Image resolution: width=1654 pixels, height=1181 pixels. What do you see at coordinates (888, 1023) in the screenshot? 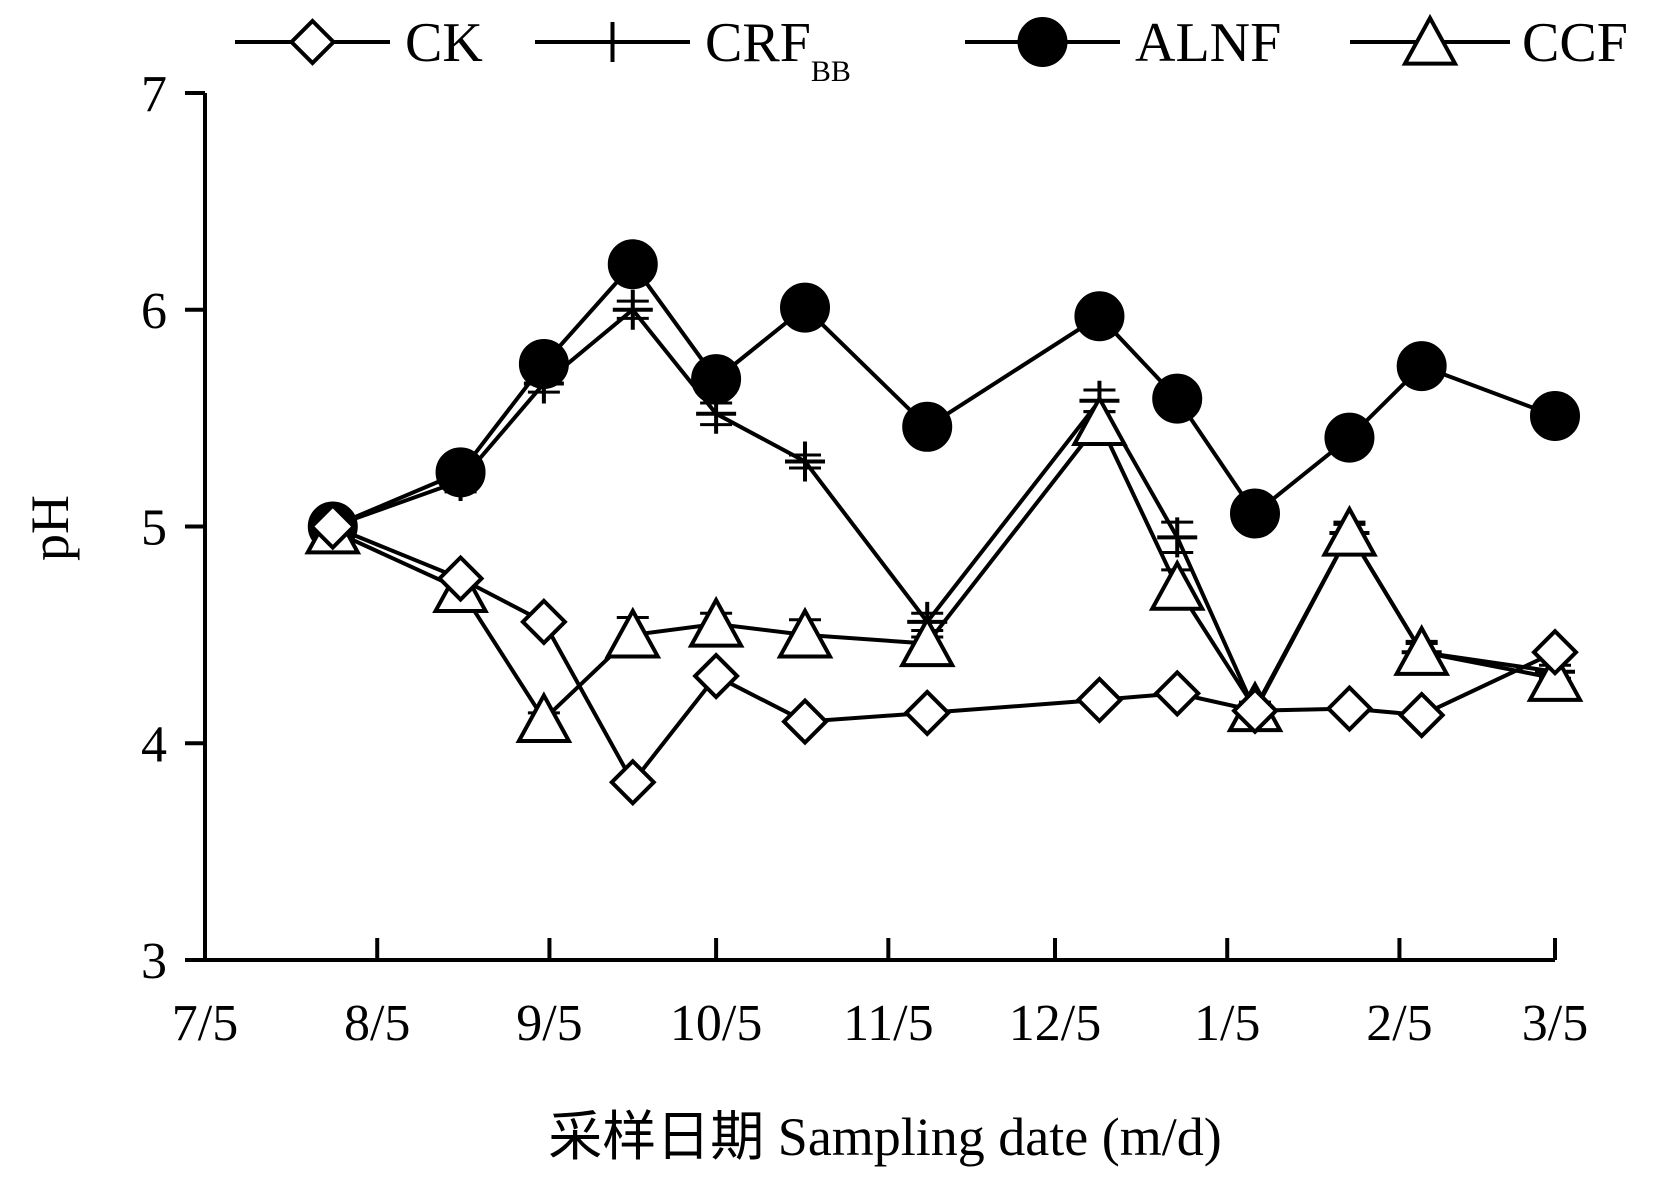
I see `x-tick-label: 11/5` at bounding box center [888, 1023].